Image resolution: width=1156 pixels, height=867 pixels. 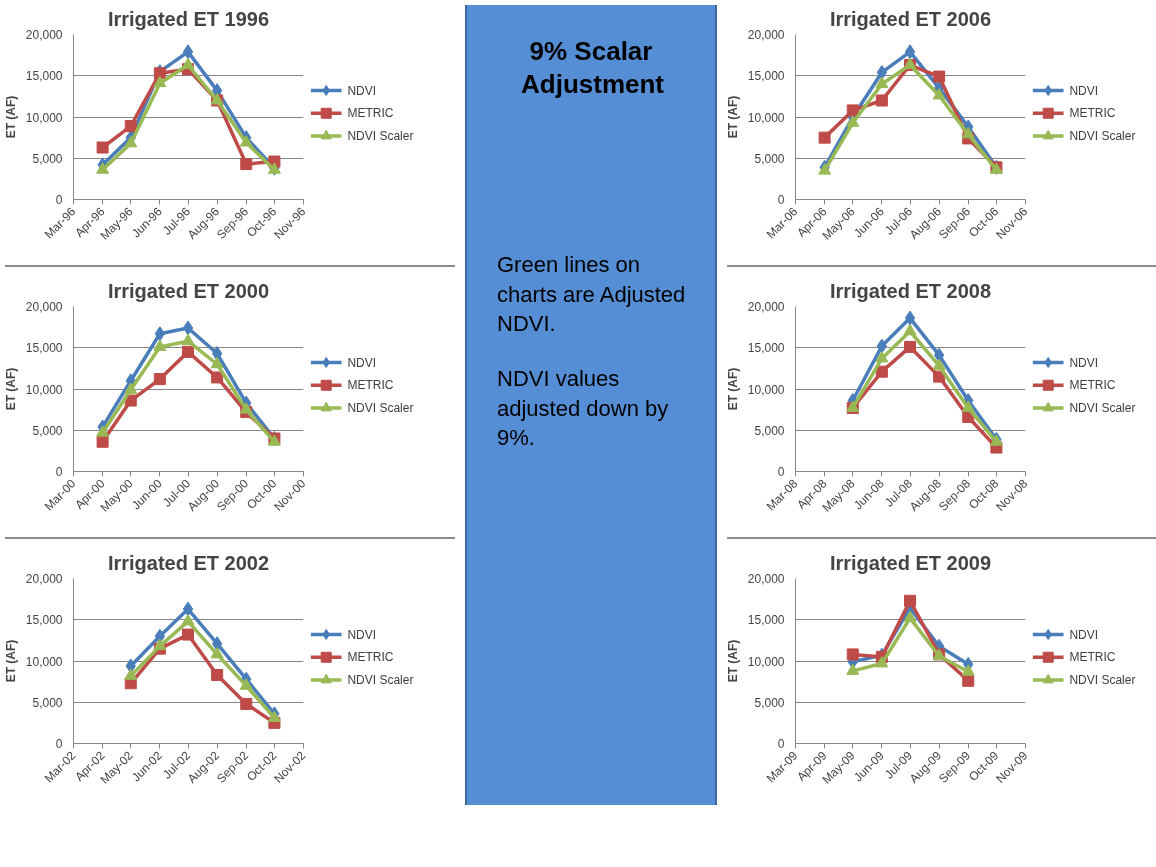 What do you see at coordinates (910, 290) in the screenshot?
I see `chart-title: Irrigated ET 2008` at bounding box center [910, 290].